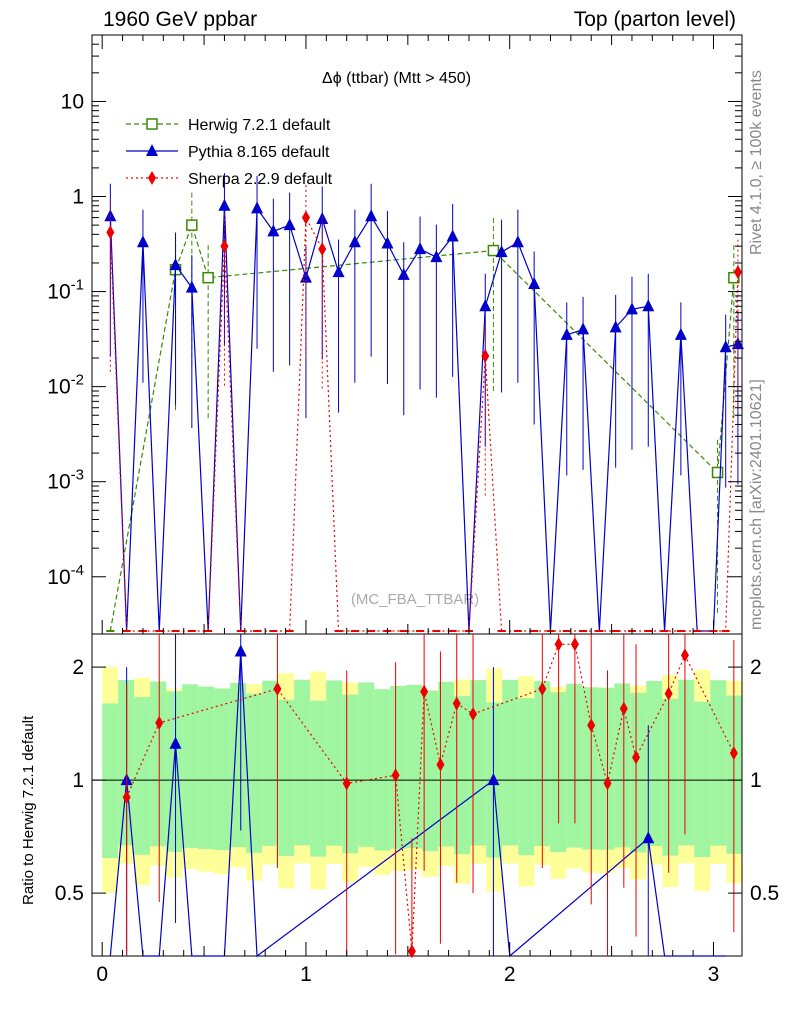 This screenshot has height=1024, width=786. Describe the element at coordinates (78, 197) in the screenshot. I see `y-tick-label: 1` at that location.